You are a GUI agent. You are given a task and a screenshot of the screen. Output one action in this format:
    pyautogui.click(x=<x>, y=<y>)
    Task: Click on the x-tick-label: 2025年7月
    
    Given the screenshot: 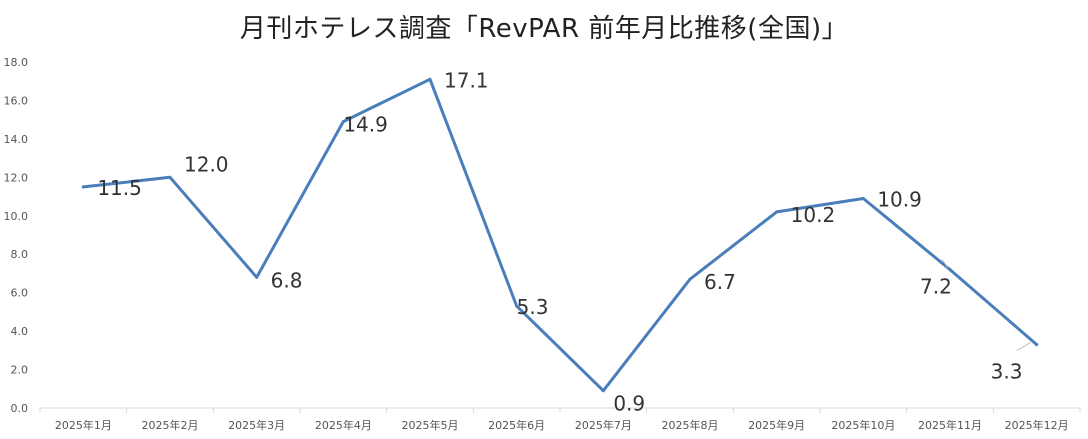 What is the action you would take?
    pyautogui.click(x=603, y=425)
    